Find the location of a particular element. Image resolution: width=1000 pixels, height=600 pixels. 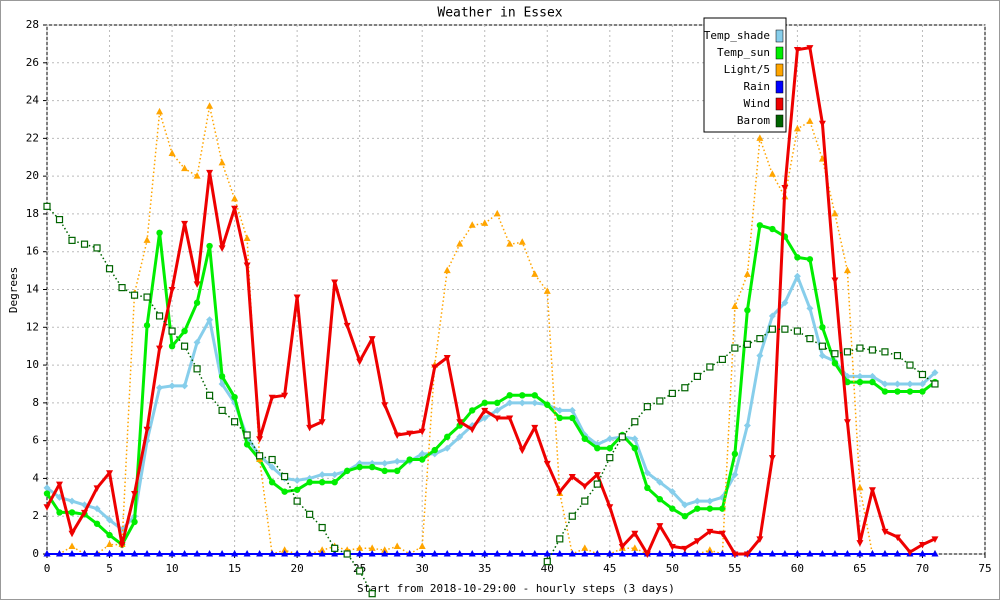

y-tick-label: 14 is located at coordinates (33, 289).